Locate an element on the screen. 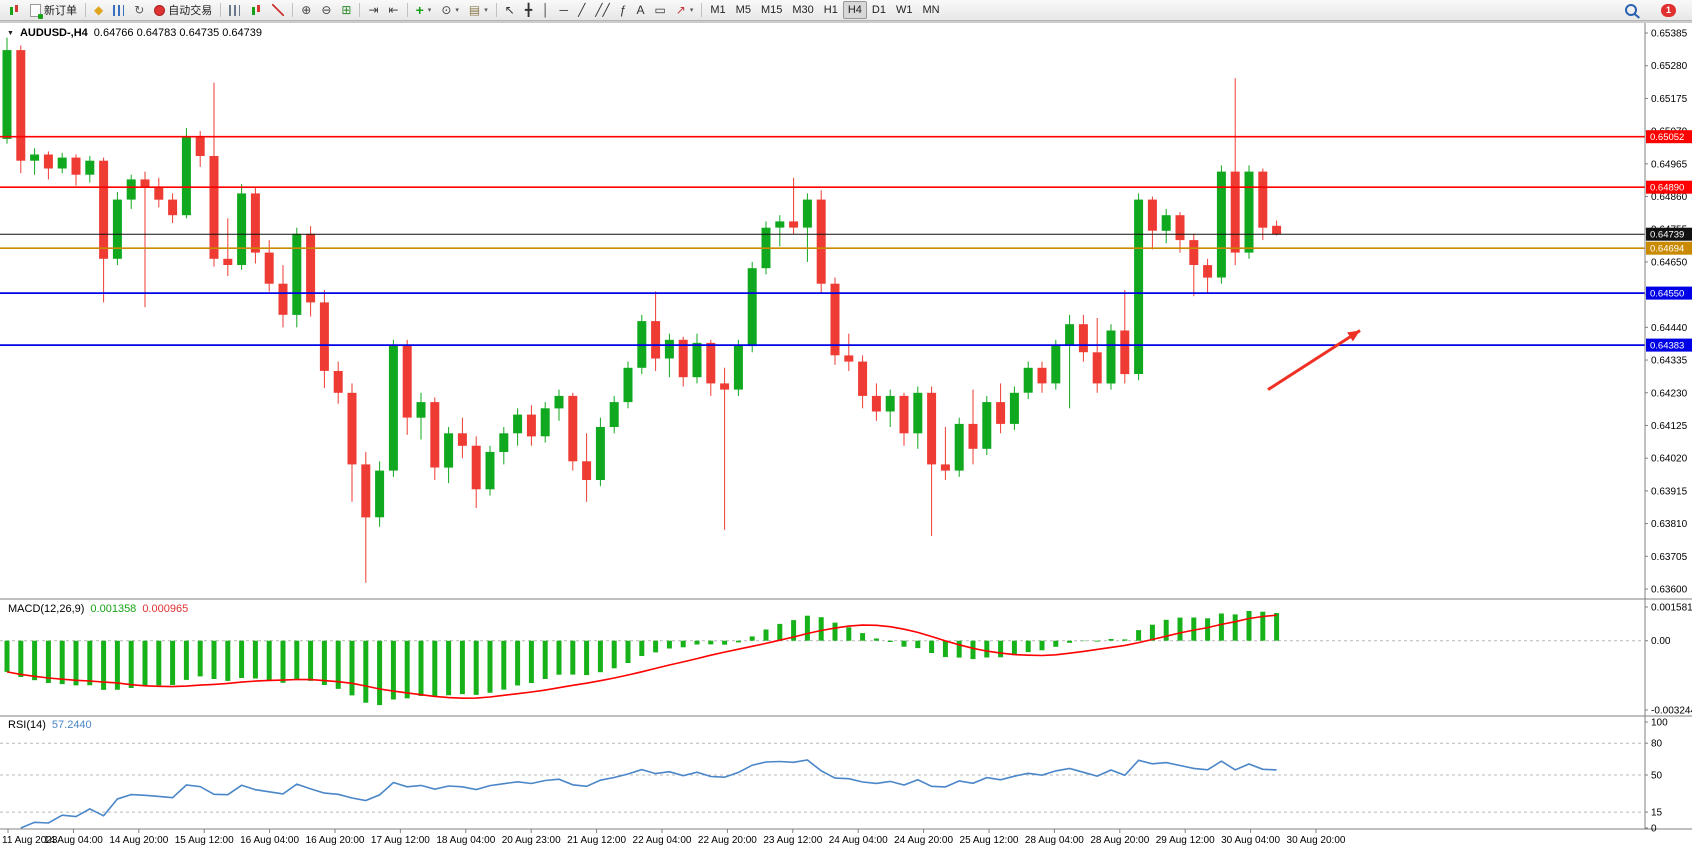 The image size is (1692, 851). autotrading-label: 自动交易 is located at coordinates (190, 11).